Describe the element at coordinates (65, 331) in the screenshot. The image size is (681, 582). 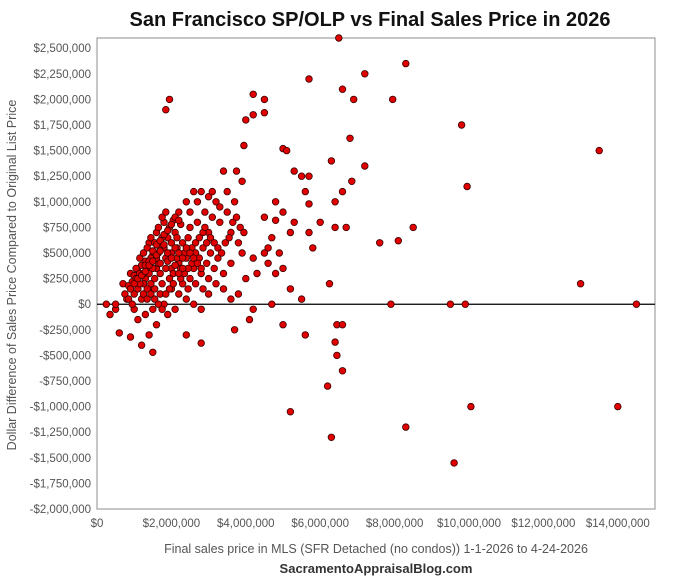
I see `y-tick-label: -$250,000` at that location.